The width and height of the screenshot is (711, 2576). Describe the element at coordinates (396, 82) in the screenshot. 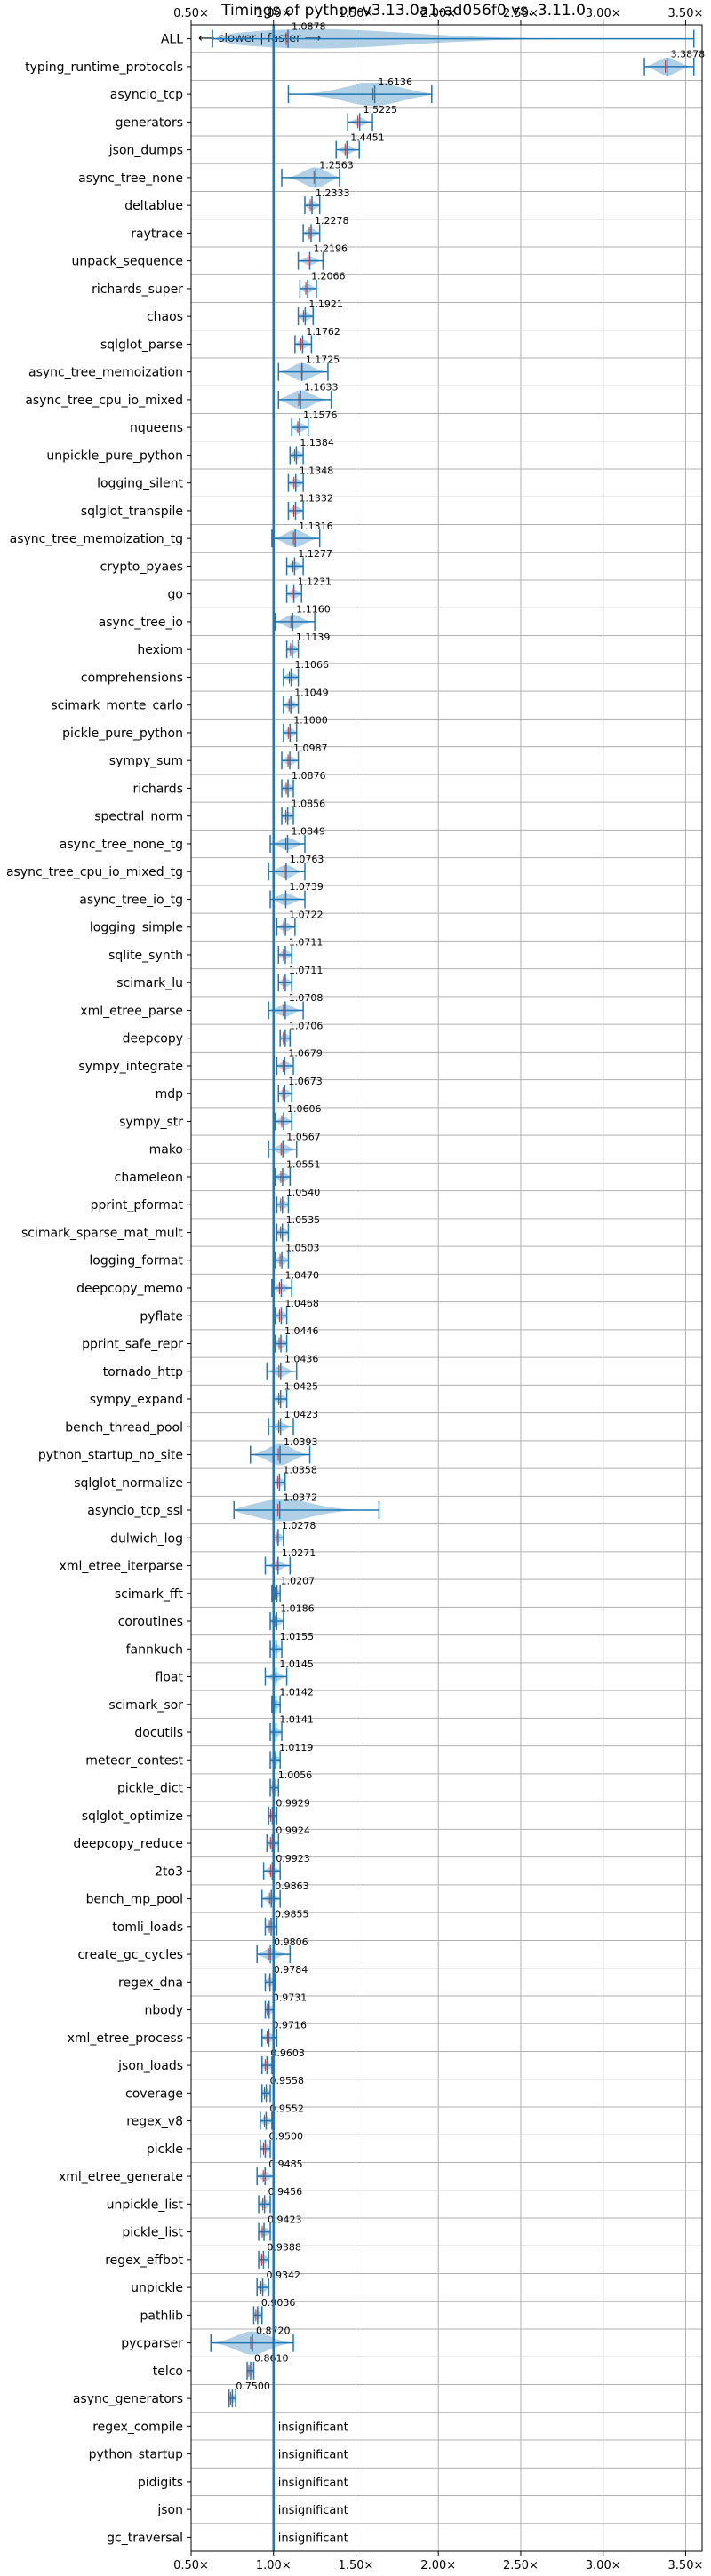

I see `value-label: 1.6136` at that location.